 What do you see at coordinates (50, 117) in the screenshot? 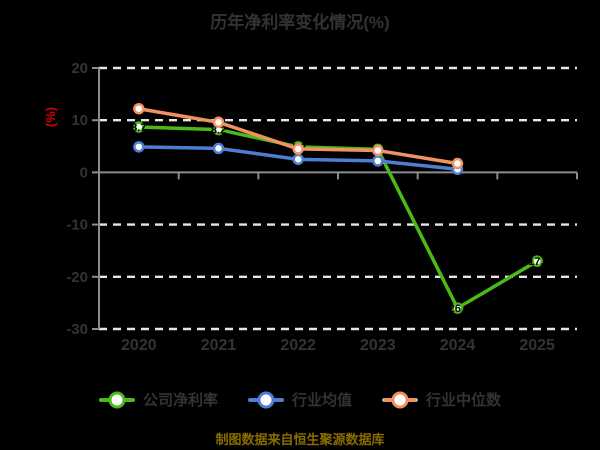
I see `y-axis-title: (%)` at bounding box center [50, 117].